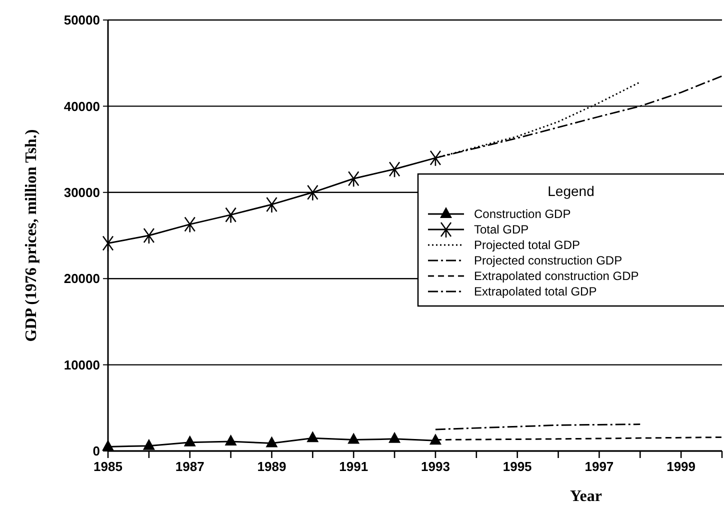 The height and width of the screenshot is (511, 724). Describe the element at coordinates (522, 214) in the screenshot. I see `legend-label: Construction GDP` at that location.